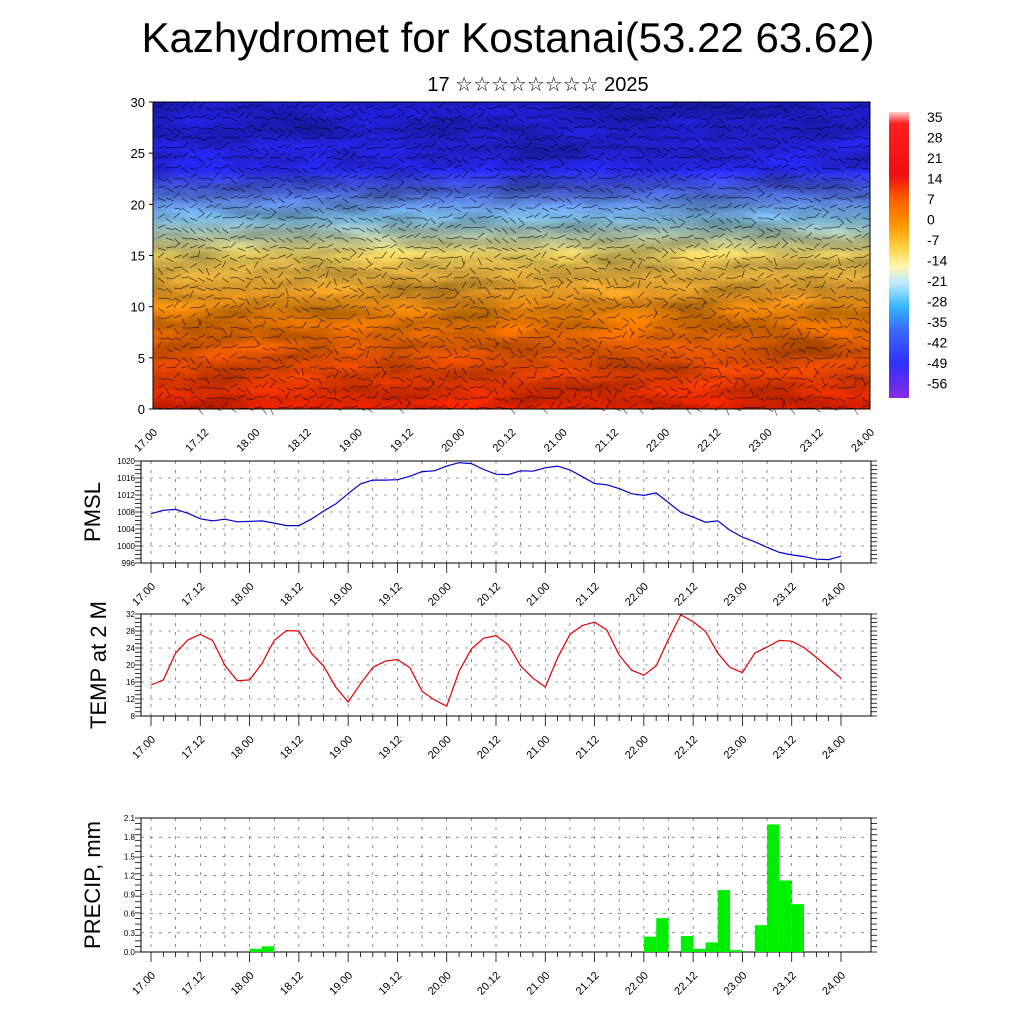 The width and height of the screenshot is (1024, 1024). What do you see at coordinates (538, 748) in the screenshot?
I see `temperature-xtick-label: 21.00` at bounding box center [538, 748].